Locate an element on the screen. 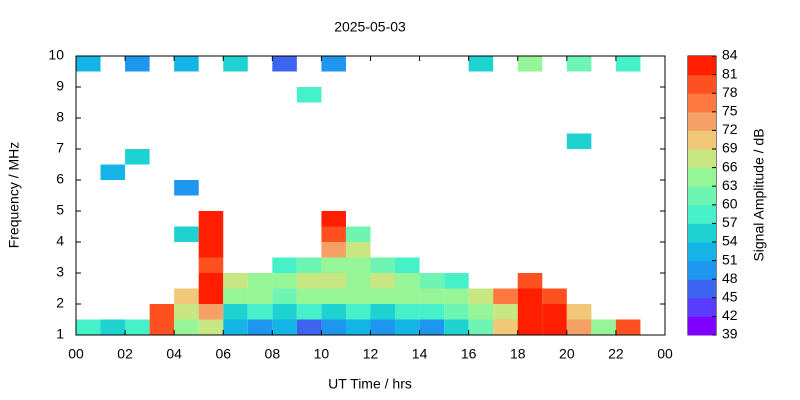 This screenshot has height=400, width=800. colorbar-tick-label: 42 is located at coordinates (730, 315).